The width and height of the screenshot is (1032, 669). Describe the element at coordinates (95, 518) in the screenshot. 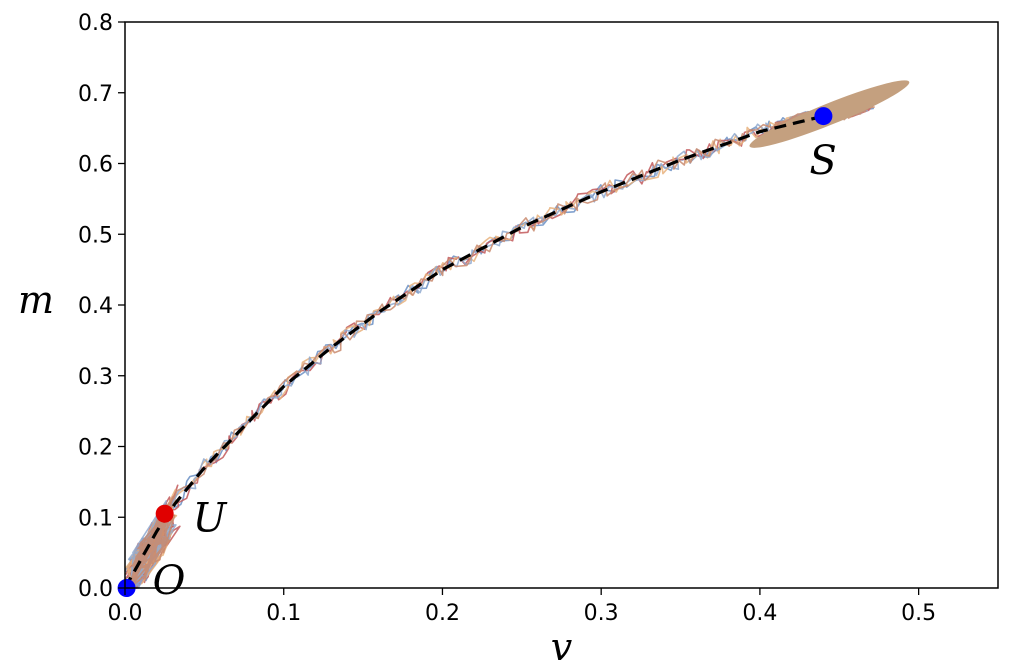

I see `y-tick-label: 0.1` at that location.